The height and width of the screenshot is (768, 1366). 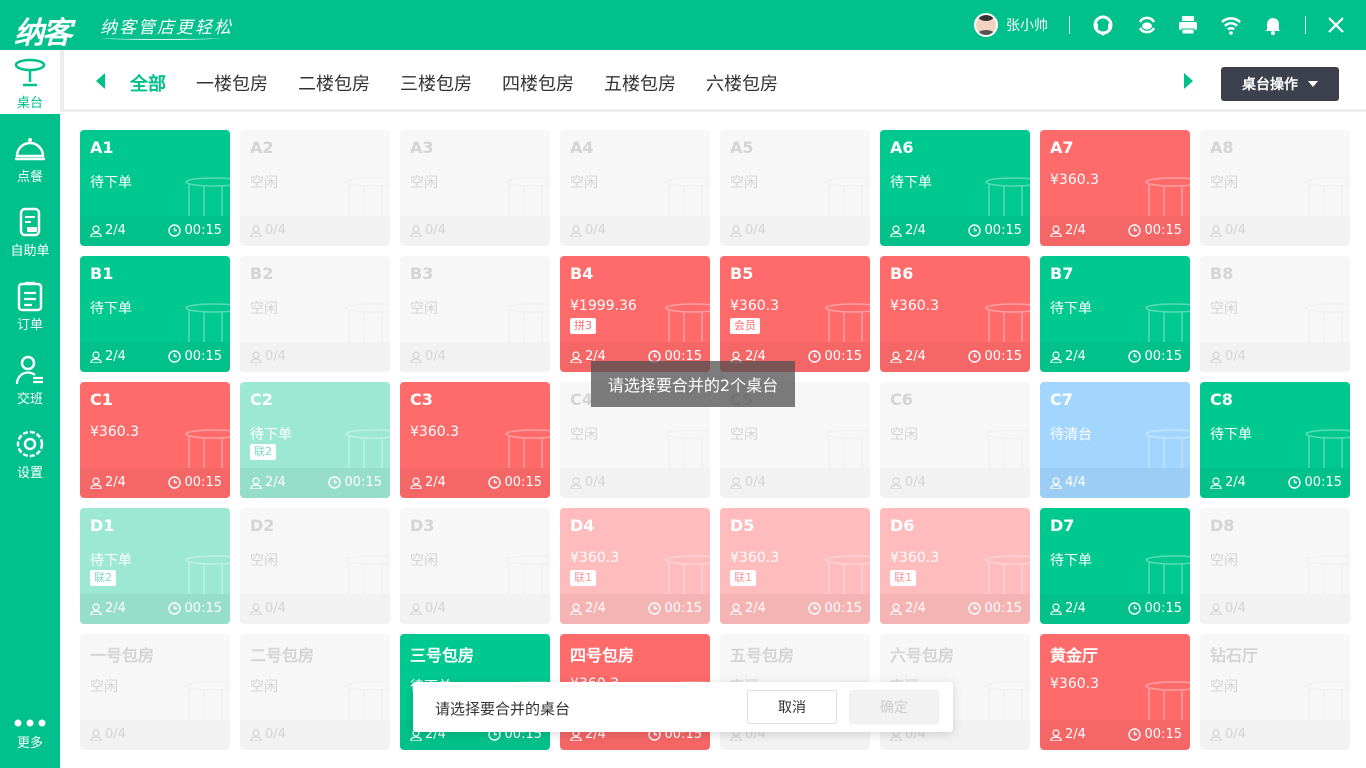 What do you see at coordinates (635, 314) in the screenshot?
I see `table-card: B4 ¥1999.36 拼3 2/4 00:15` at bounding box center [635, 314].